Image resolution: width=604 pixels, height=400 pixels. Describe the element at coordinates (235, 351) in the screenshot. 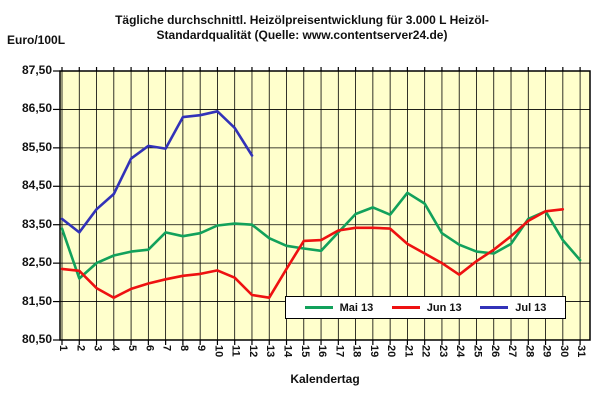

I see `x-tick-label: 11` at that location.